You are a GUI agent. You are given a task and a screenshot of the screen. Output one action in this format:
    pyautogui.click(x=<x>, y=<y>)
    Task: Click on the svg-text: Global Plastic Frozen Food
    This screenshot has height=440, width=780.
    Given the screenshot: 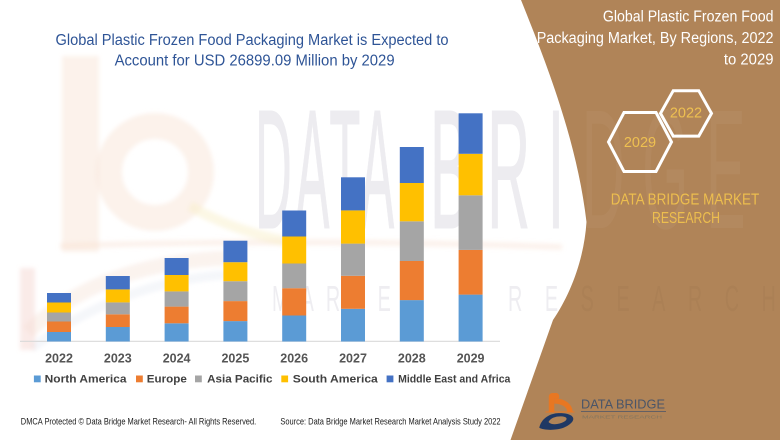 What is the action you would take?
    pyautogui.click(x=688, y=17)
    